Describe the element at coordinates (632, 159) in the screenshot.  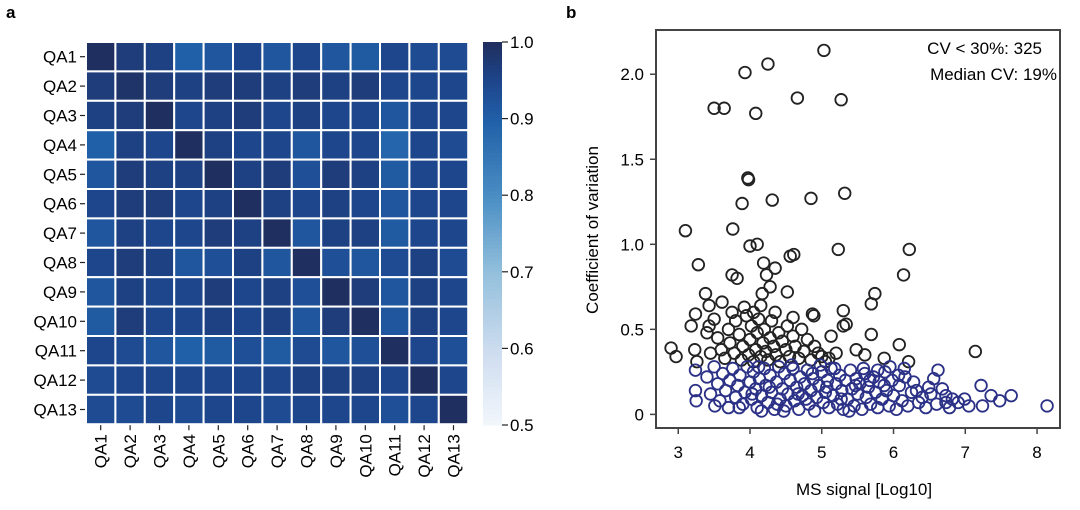
I see `y-tick-label: 1.5` at that location.